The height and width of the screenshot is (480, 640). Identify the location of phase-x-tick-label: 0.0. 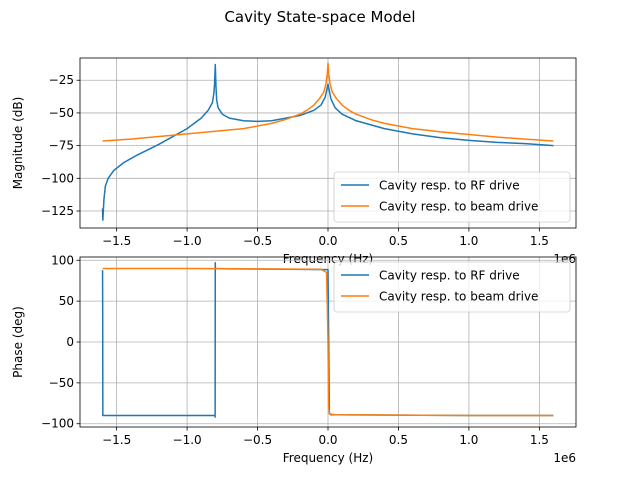
(327, 440).